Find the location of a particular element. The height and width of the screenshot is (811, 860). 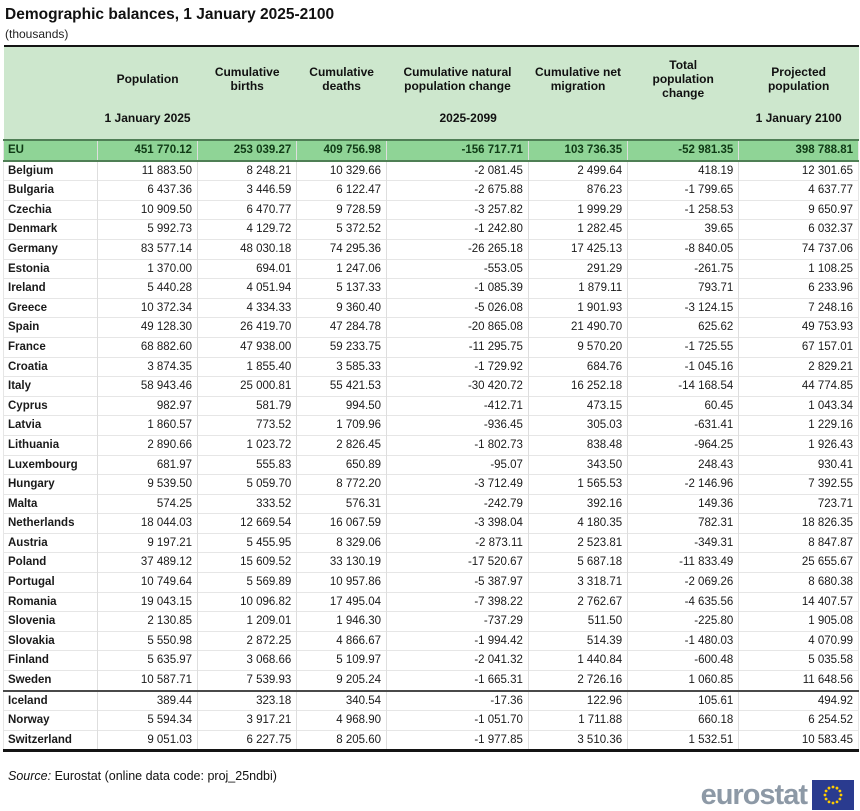

country-column-header is located at coordinates (51, 75).